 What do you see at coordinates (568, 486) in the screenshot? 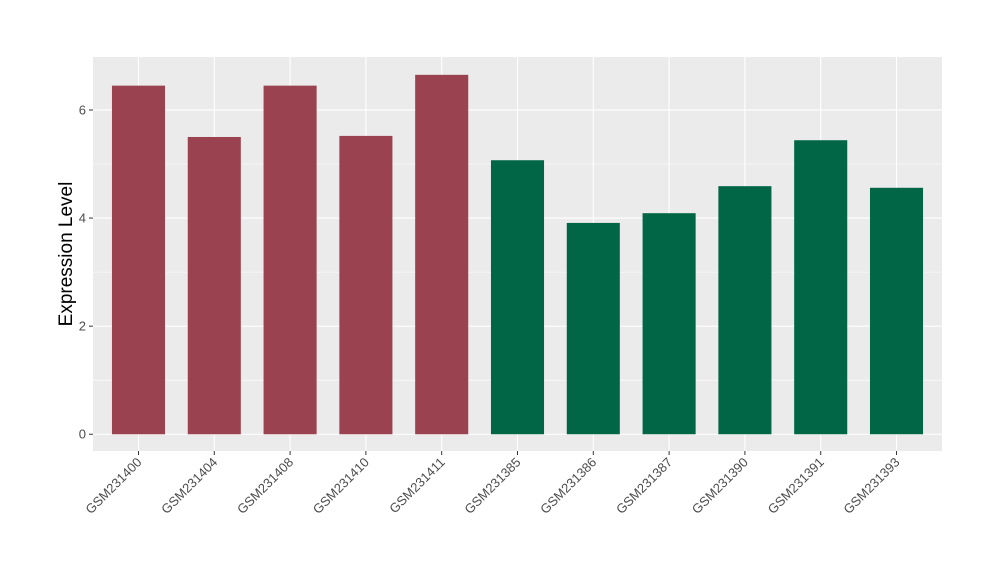
I see `x-tick-label: GSM231386` at bounding box center [568, 486].